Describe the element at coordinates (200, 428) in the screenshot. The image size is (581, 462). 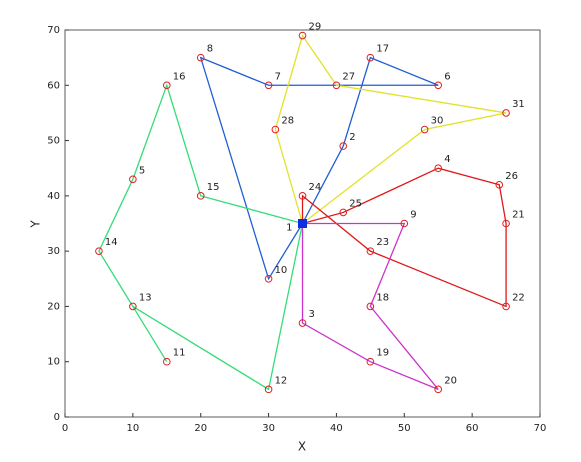
I see `x-tick-label: 20` at that location.